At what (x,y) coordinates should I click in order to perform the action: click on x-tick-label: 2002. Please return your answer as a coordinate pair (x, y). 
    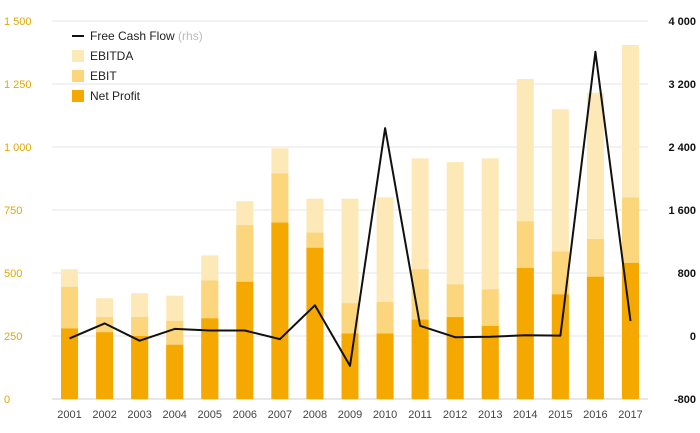
    Looking at the image, I should click on (104, 415).